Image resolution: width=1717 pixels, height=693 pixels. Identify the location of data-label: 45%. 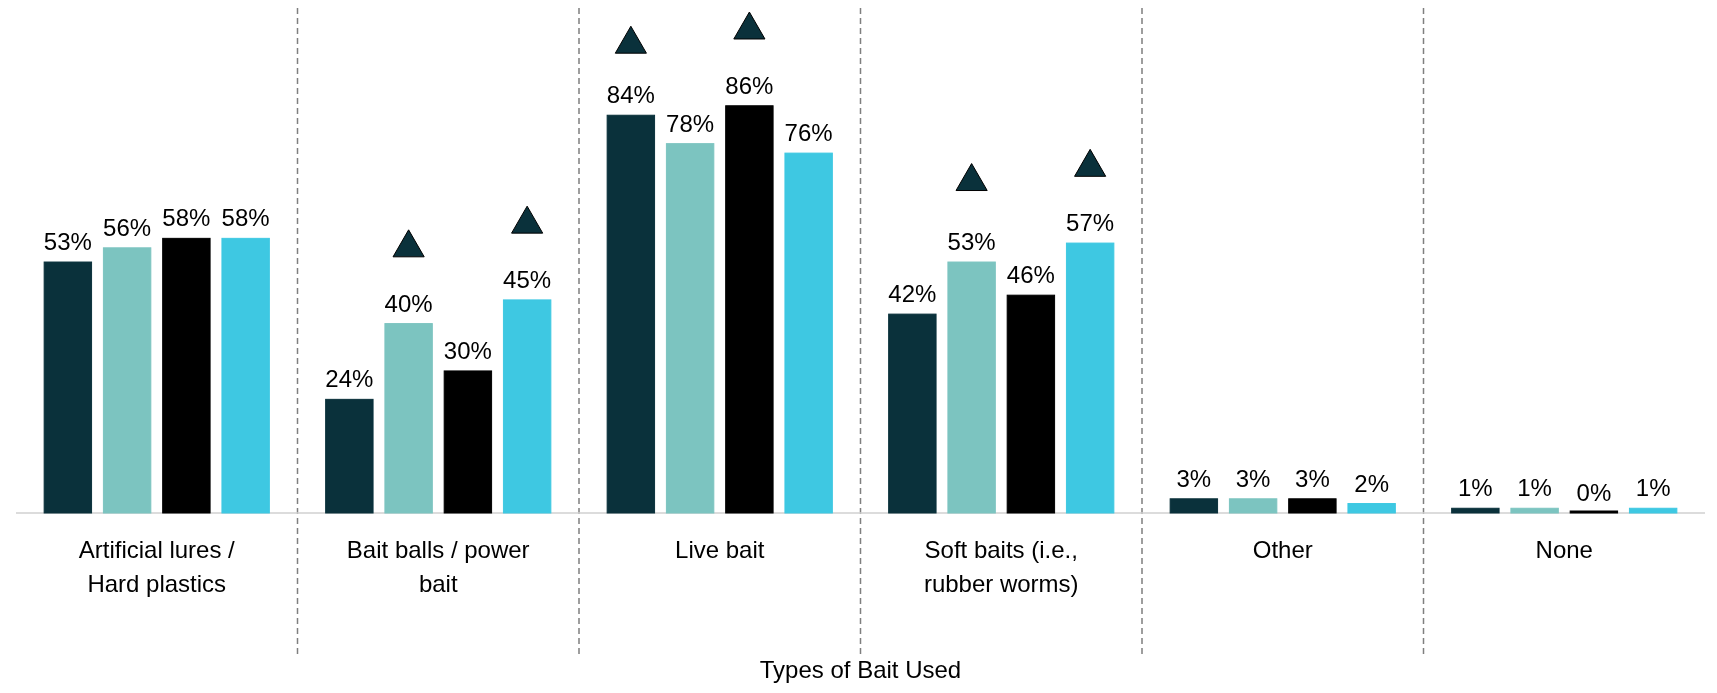
(527, 279).